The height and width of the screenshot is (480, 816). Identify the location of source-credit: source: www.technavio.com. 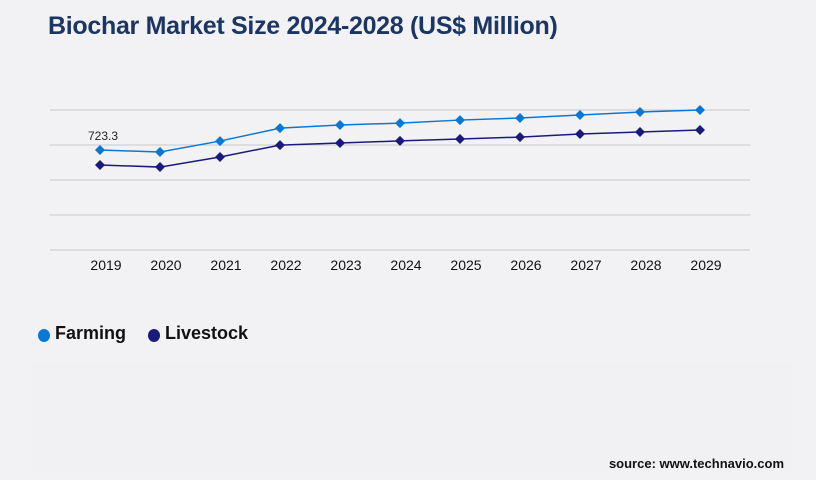
(696, 463).